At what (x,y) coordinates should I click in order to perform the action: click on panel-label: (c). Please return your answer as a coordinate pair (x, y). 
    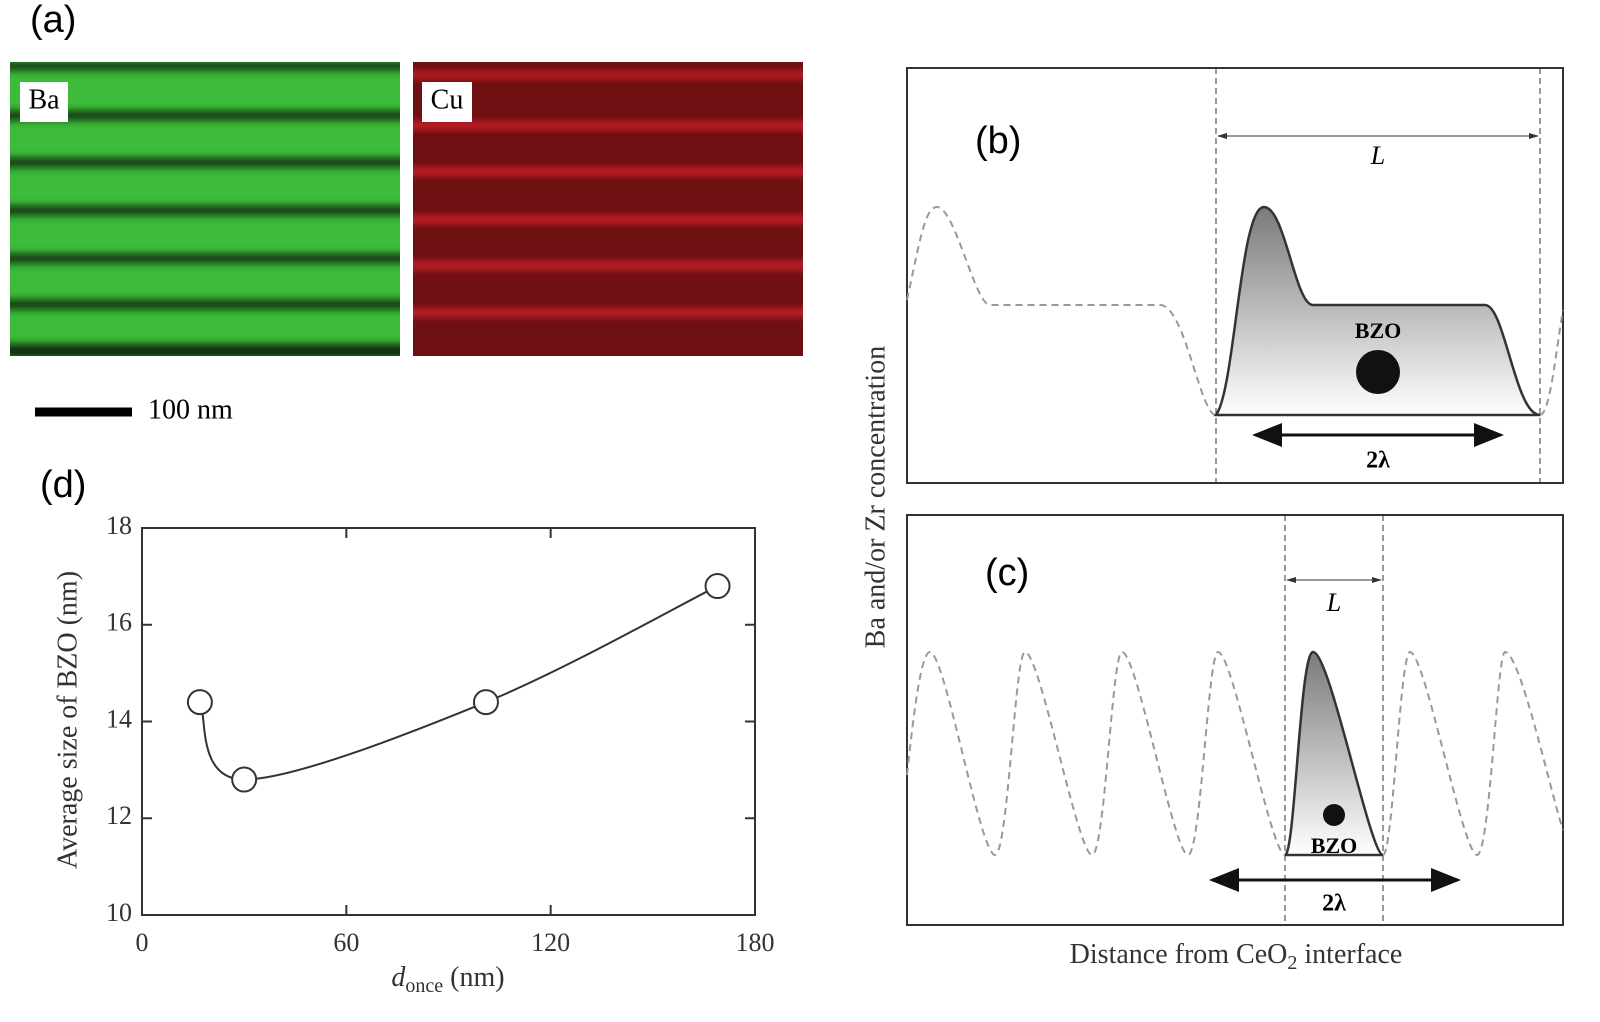
    Looking at the image, I should click on (1007, 573).